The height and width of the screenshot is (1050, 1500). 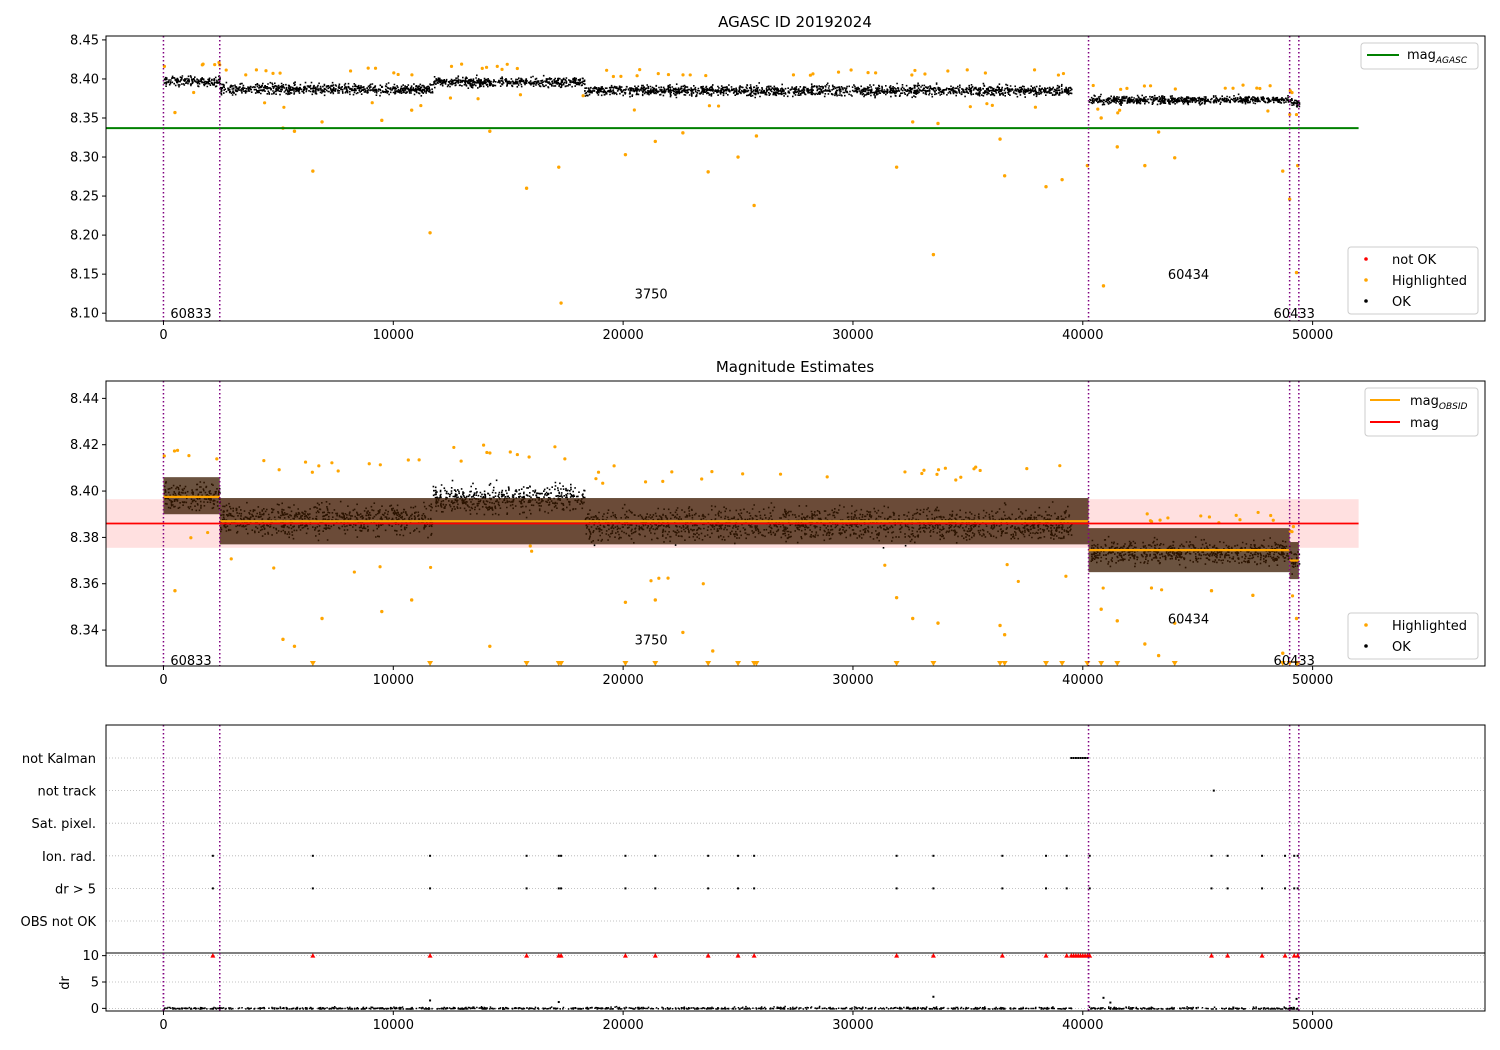 What do you see at coordinates (1366, 280) in the screenshot?
I see `legend-marker-swatch` at bounding box center [1366, 280].